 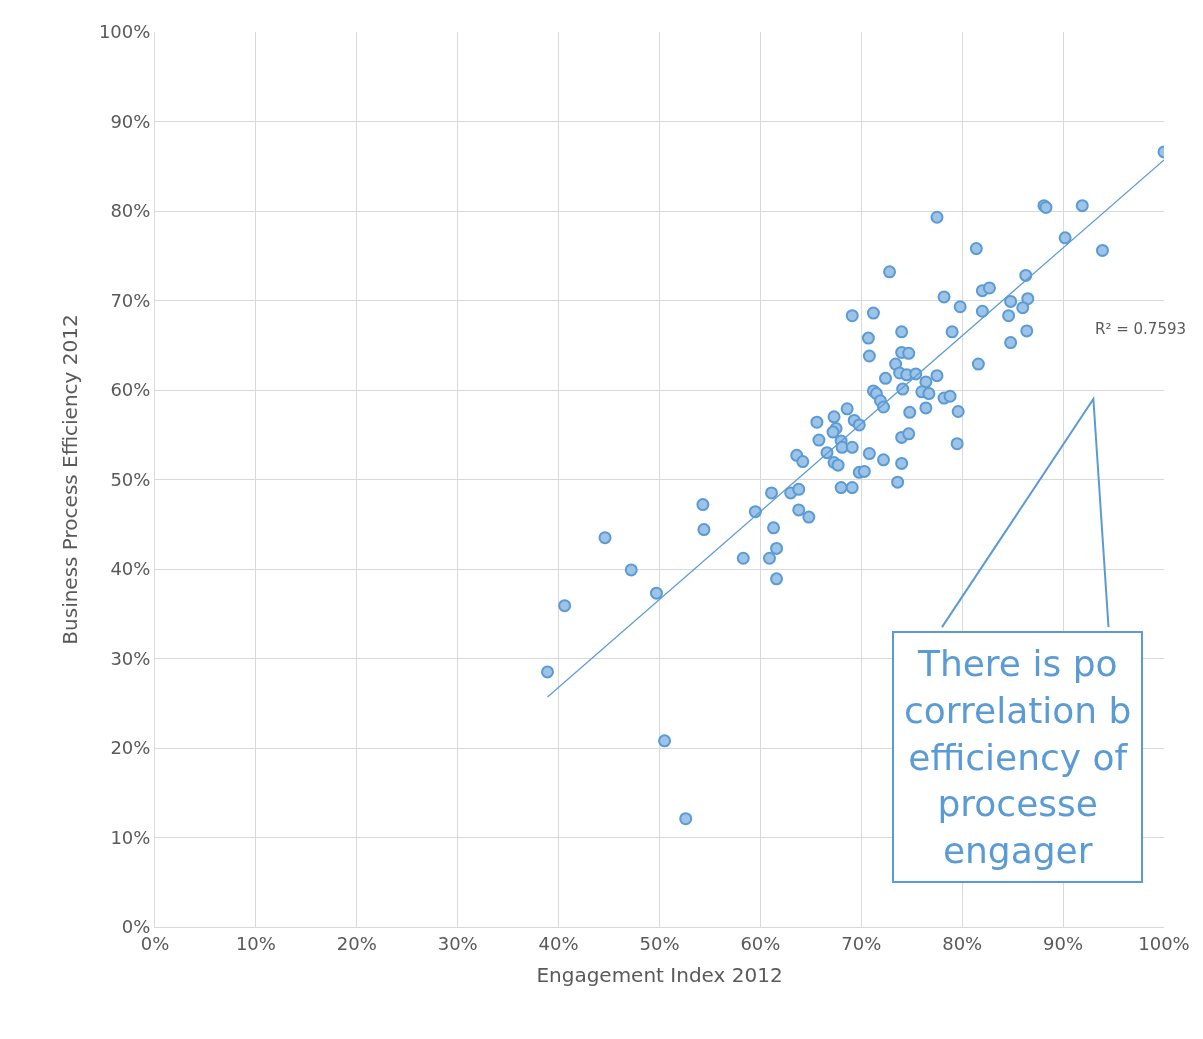 What do you see at coordinates (130, 569) in the screenshot?
I see `y-tick-label: 40%` at bounding box center [130, 569].